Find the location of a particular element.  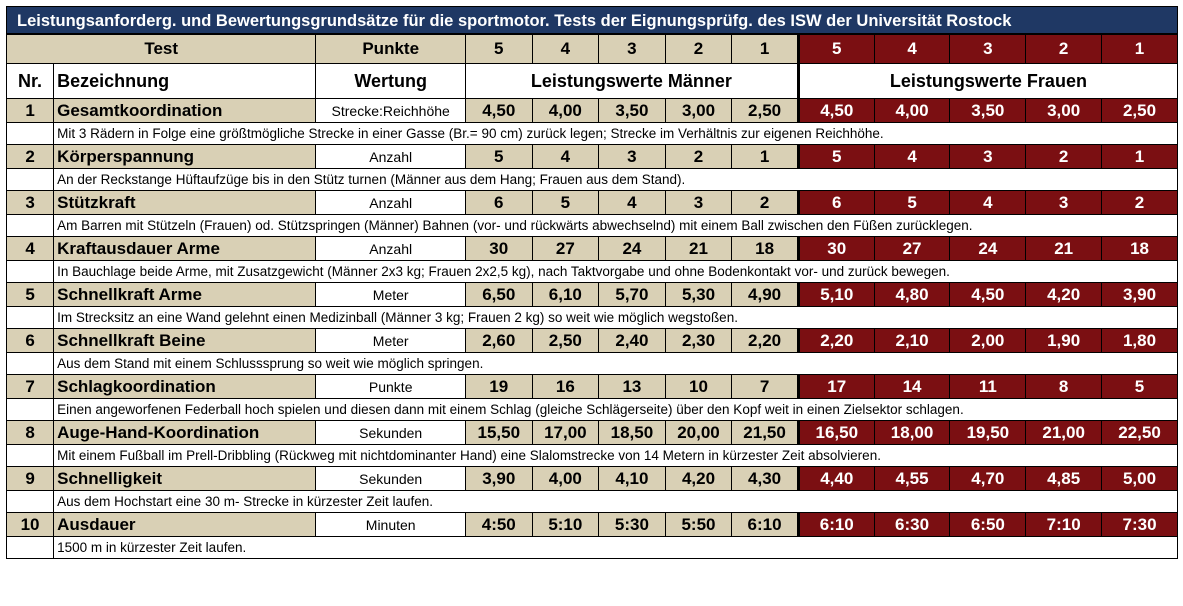

row-number: 8 is located at coordinates (30, 432).